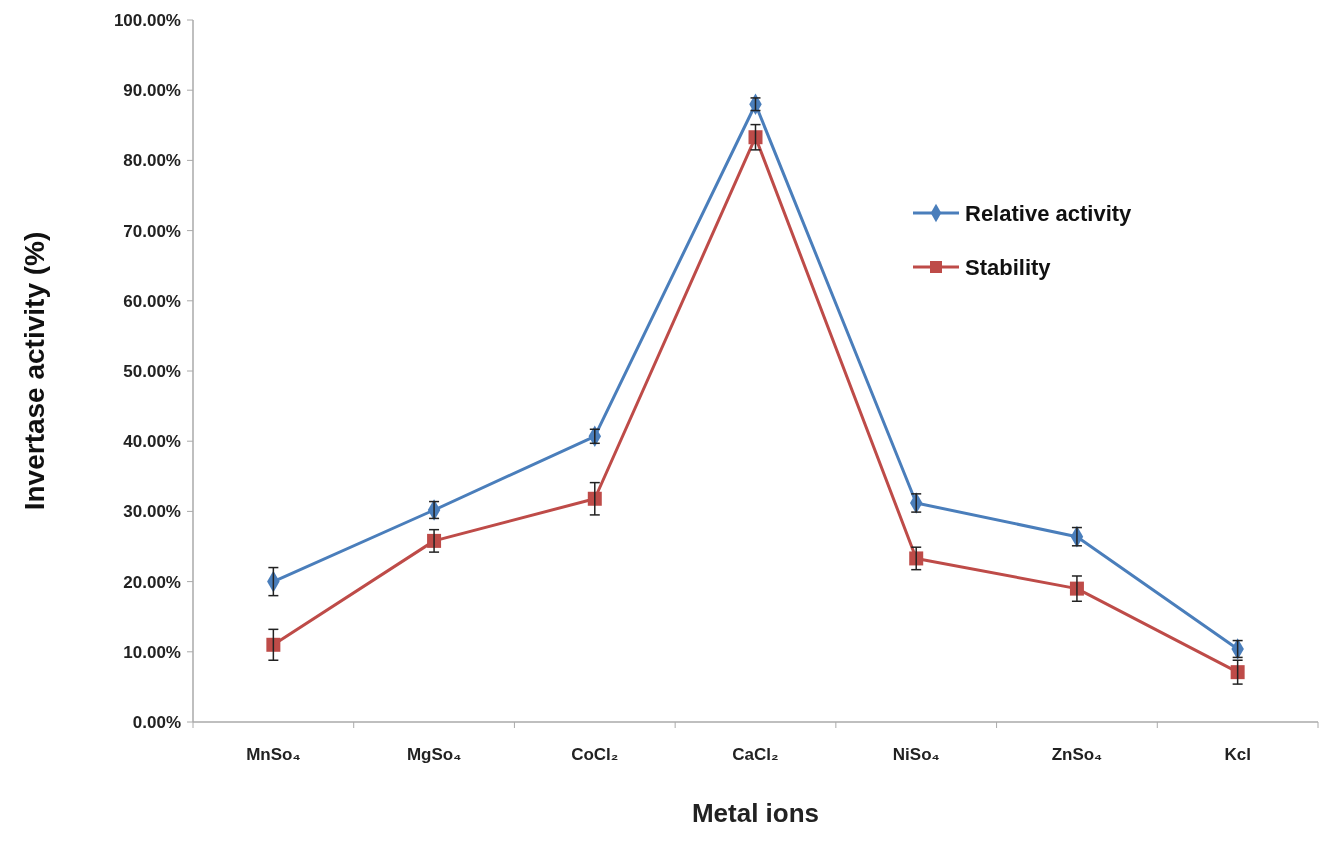 Image resolution: width=1334 pixels, height=842 pixels. I want to click on legend-label: Relative activity, so click(1049, 213).